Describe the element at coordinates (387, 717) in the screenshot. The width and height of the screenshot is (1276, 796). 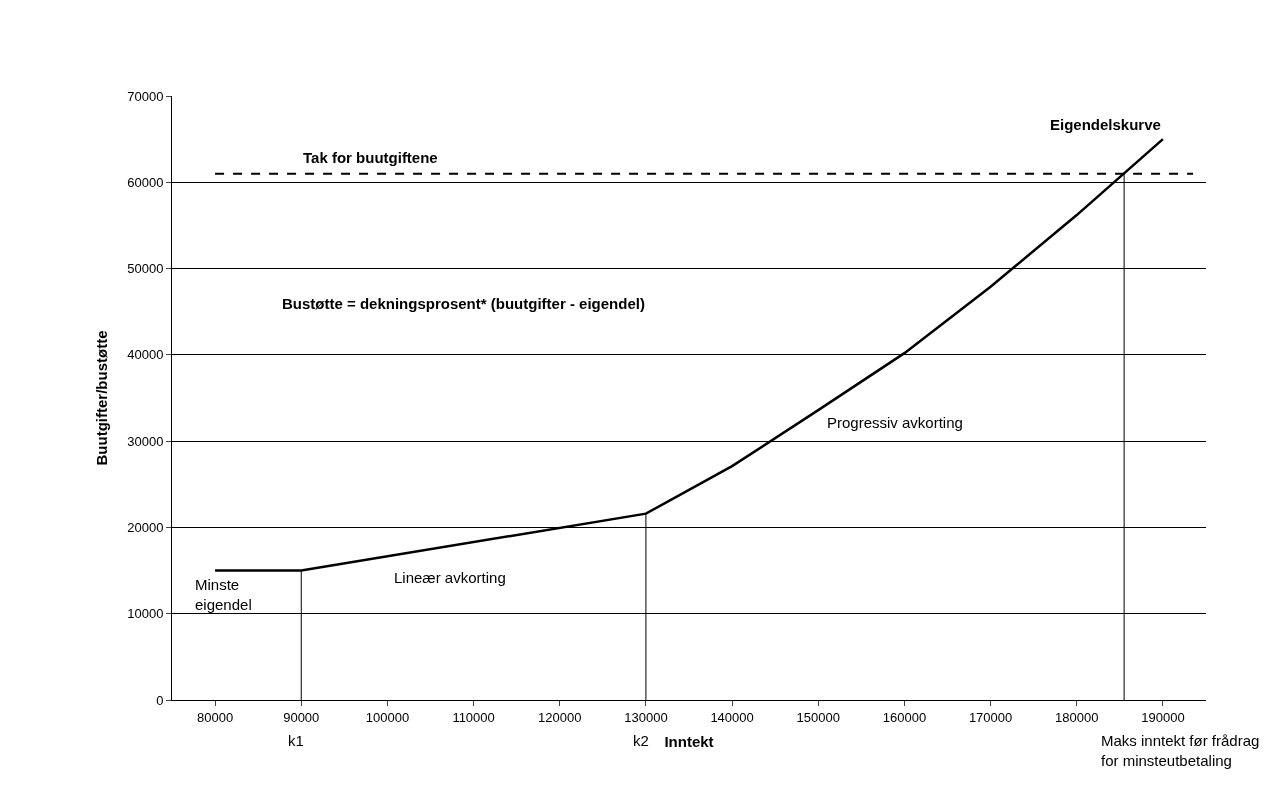
I see `x-tick-label: 100000` at that location.